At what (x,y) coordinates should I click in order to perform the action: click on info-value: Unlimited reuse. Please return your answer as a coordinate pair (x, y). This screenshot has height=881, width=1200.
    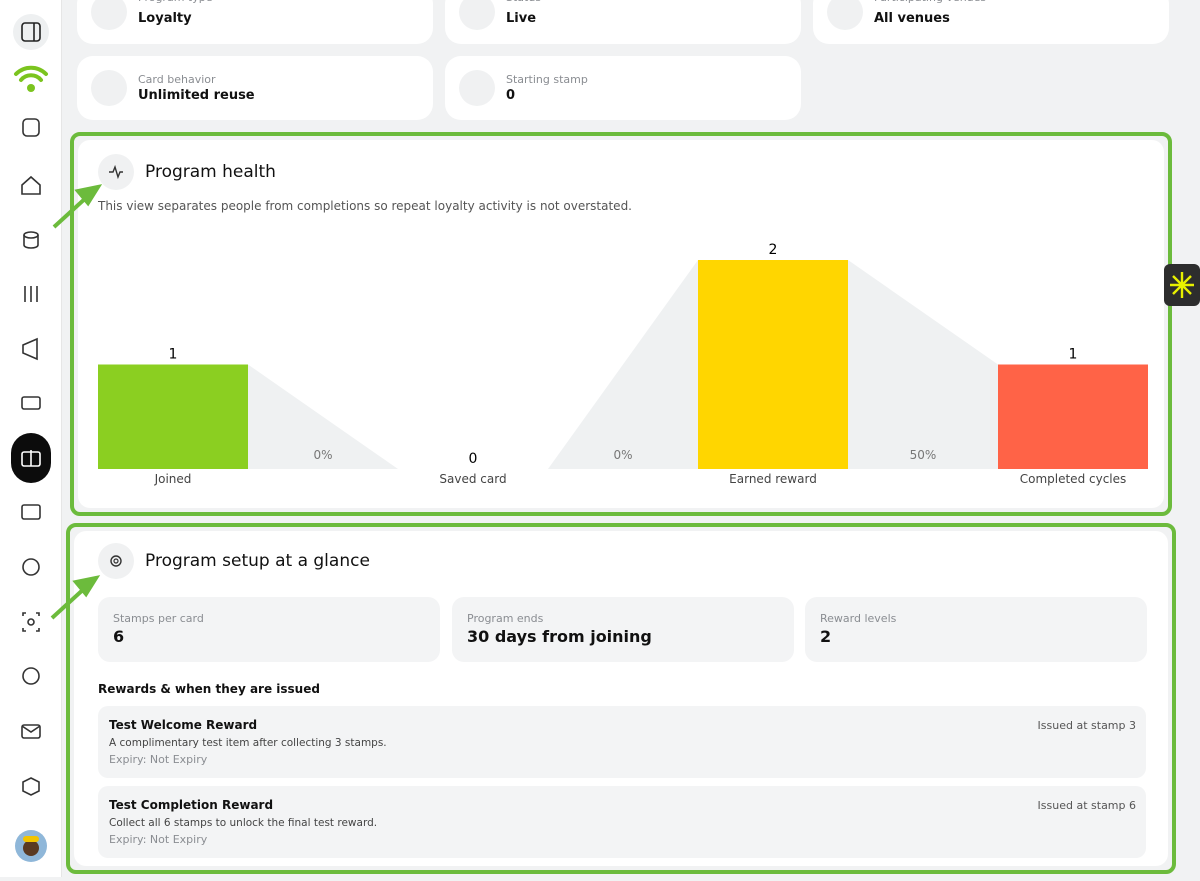
    Looking at the image, I should click on (196, 95).